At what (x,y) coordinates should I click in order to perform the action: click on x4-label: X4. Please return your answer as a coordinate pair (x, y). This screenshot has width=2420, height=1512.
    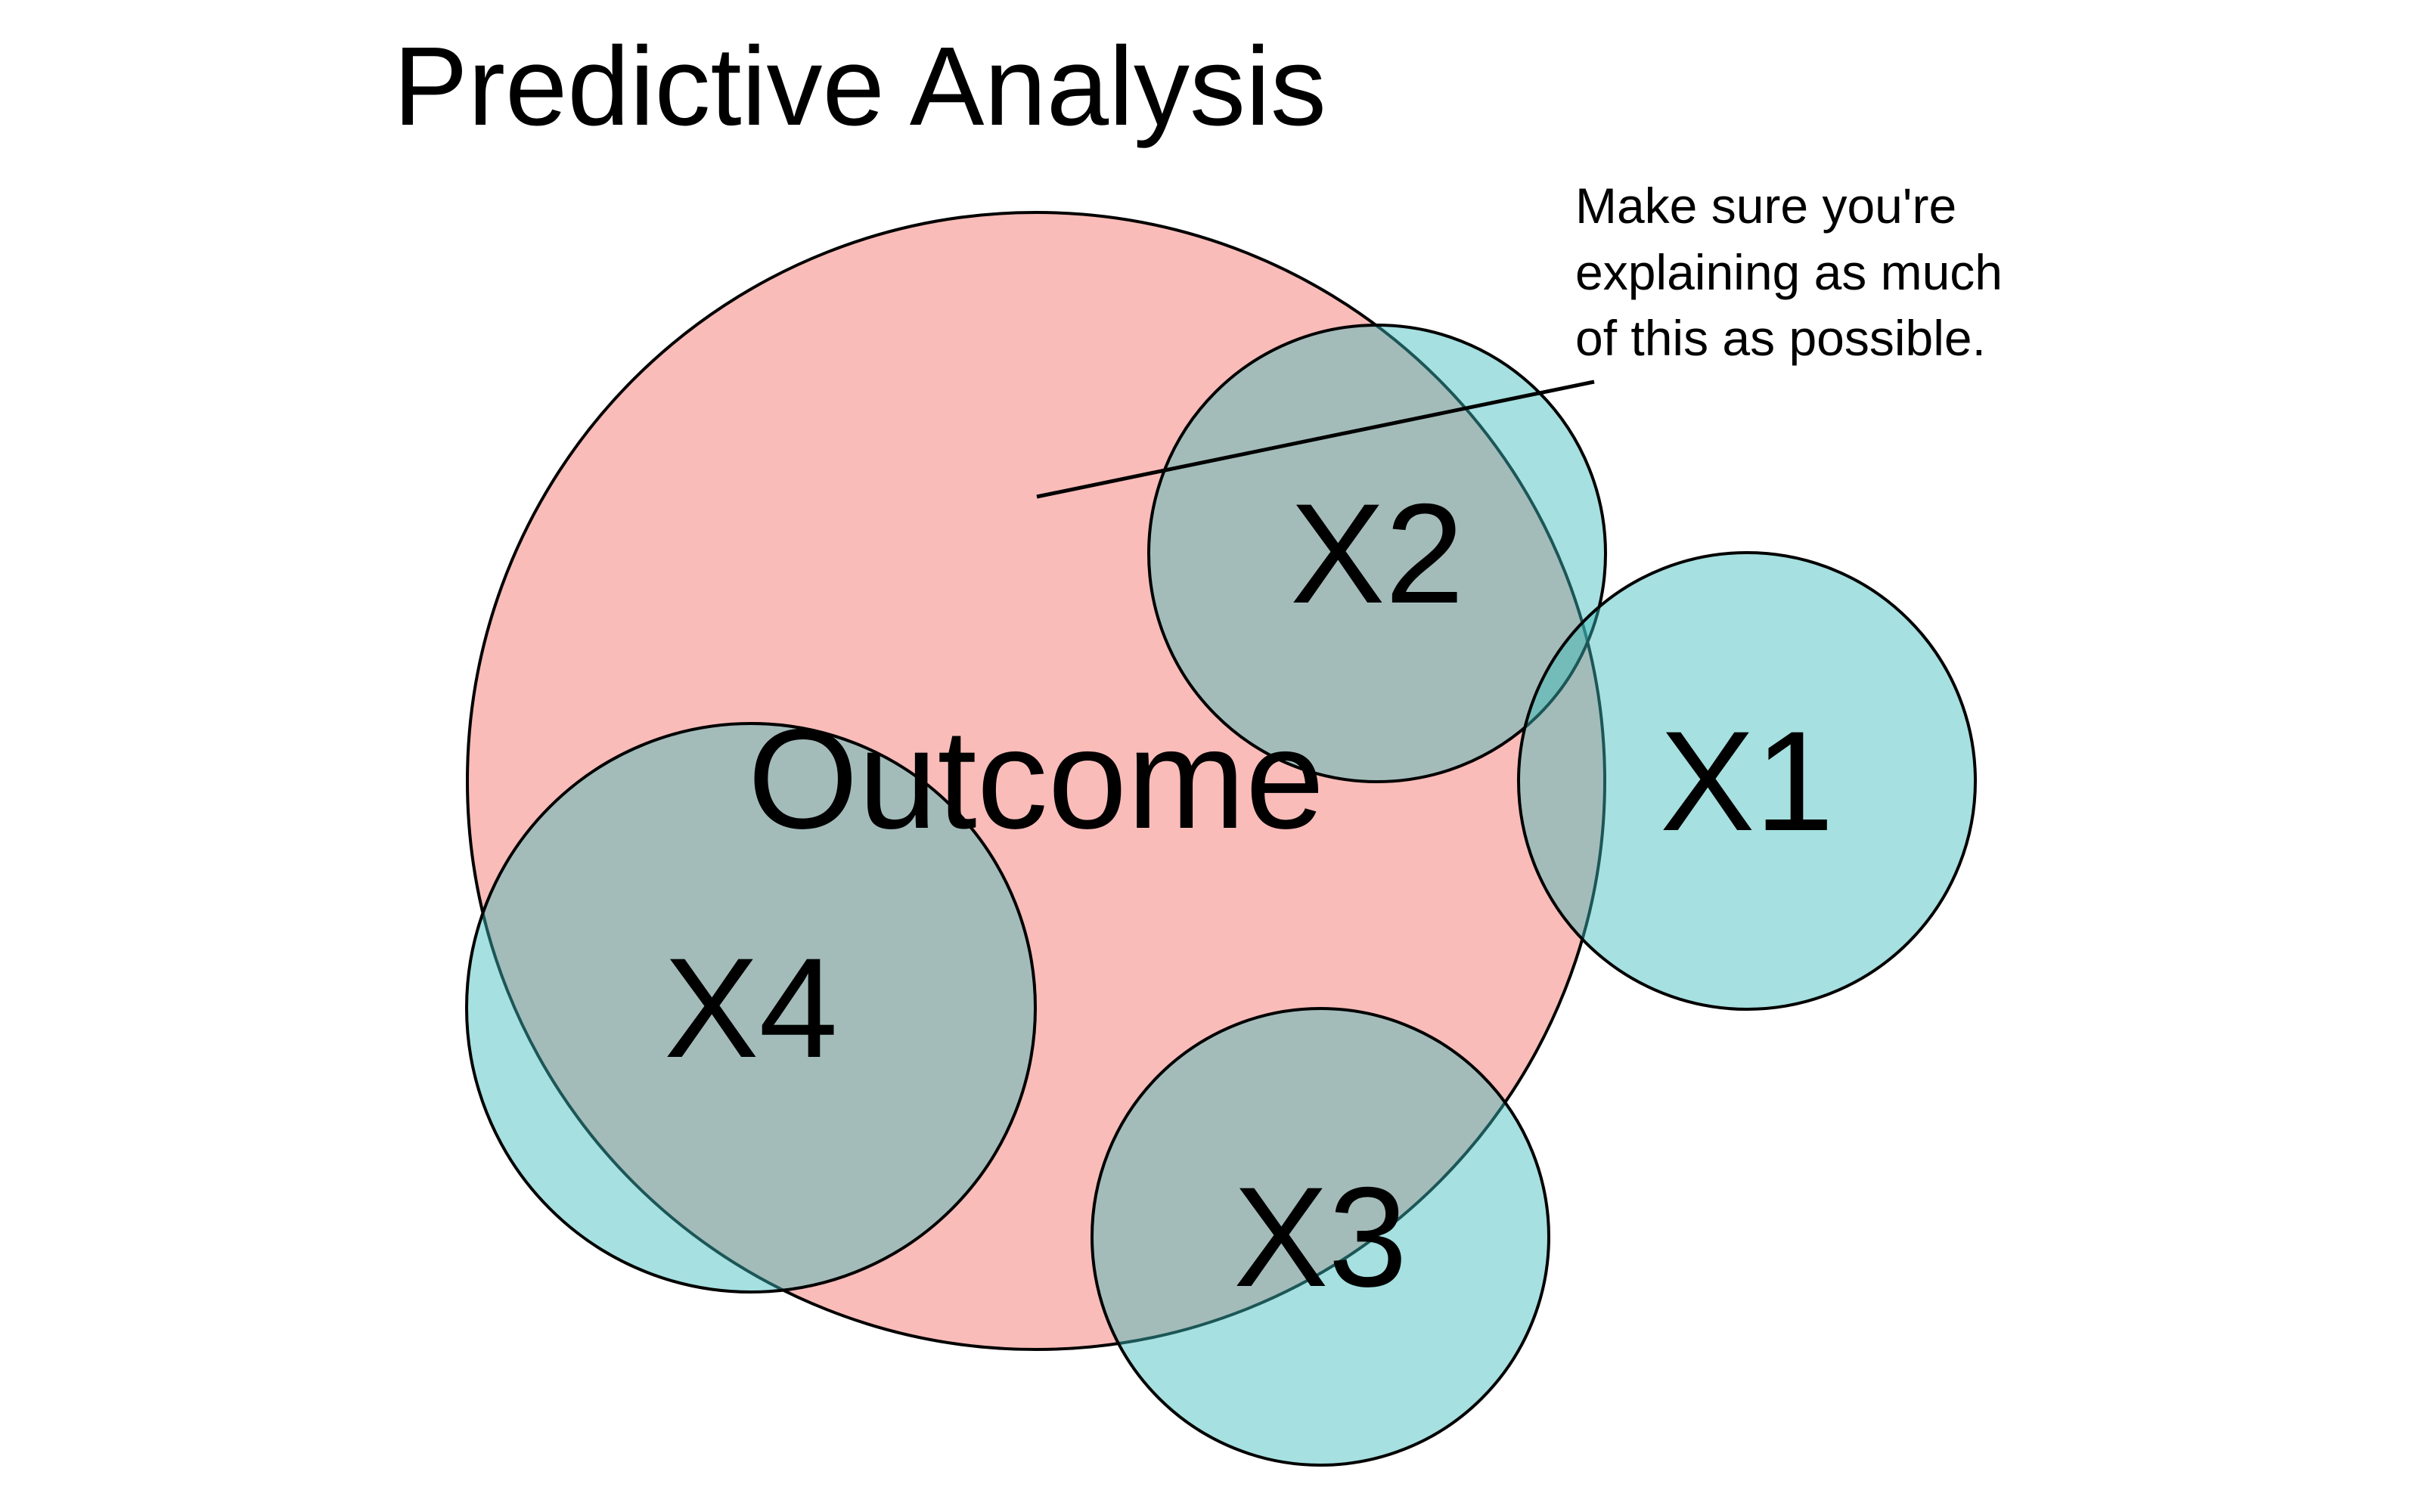
    Looking at the image, I should click on (751, 1007).